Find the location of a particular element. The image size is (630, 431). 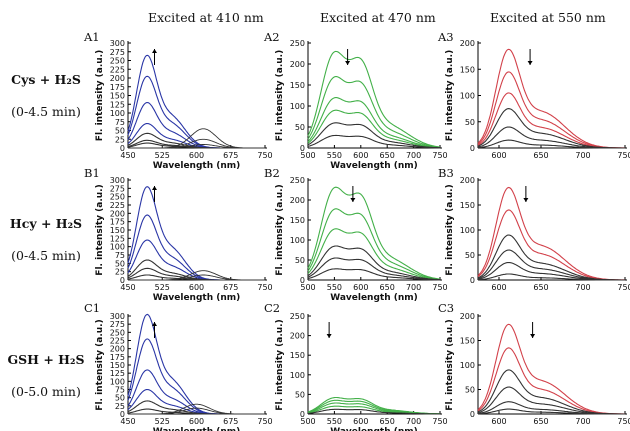

panel-label: B2 is located at coordinates (272, 173).